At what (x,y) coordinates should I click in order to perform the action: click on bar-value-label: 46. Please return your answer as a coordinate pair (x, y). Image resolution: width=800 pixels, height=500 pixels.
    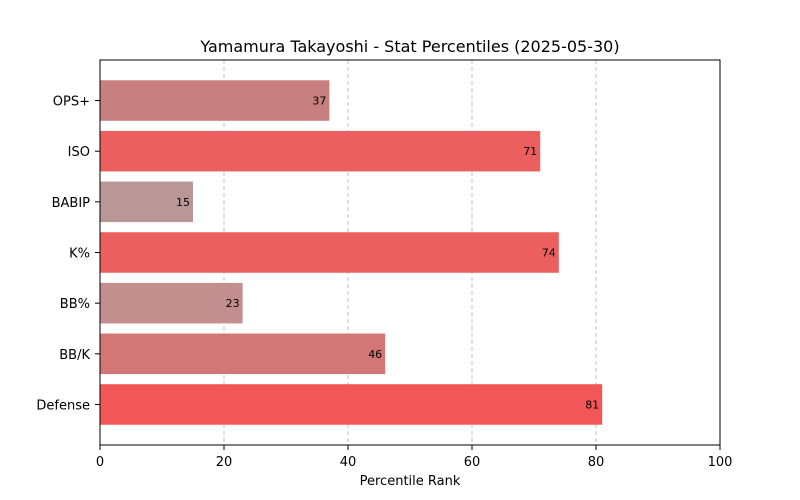
    Looking at the image, I should click on (375, 354).